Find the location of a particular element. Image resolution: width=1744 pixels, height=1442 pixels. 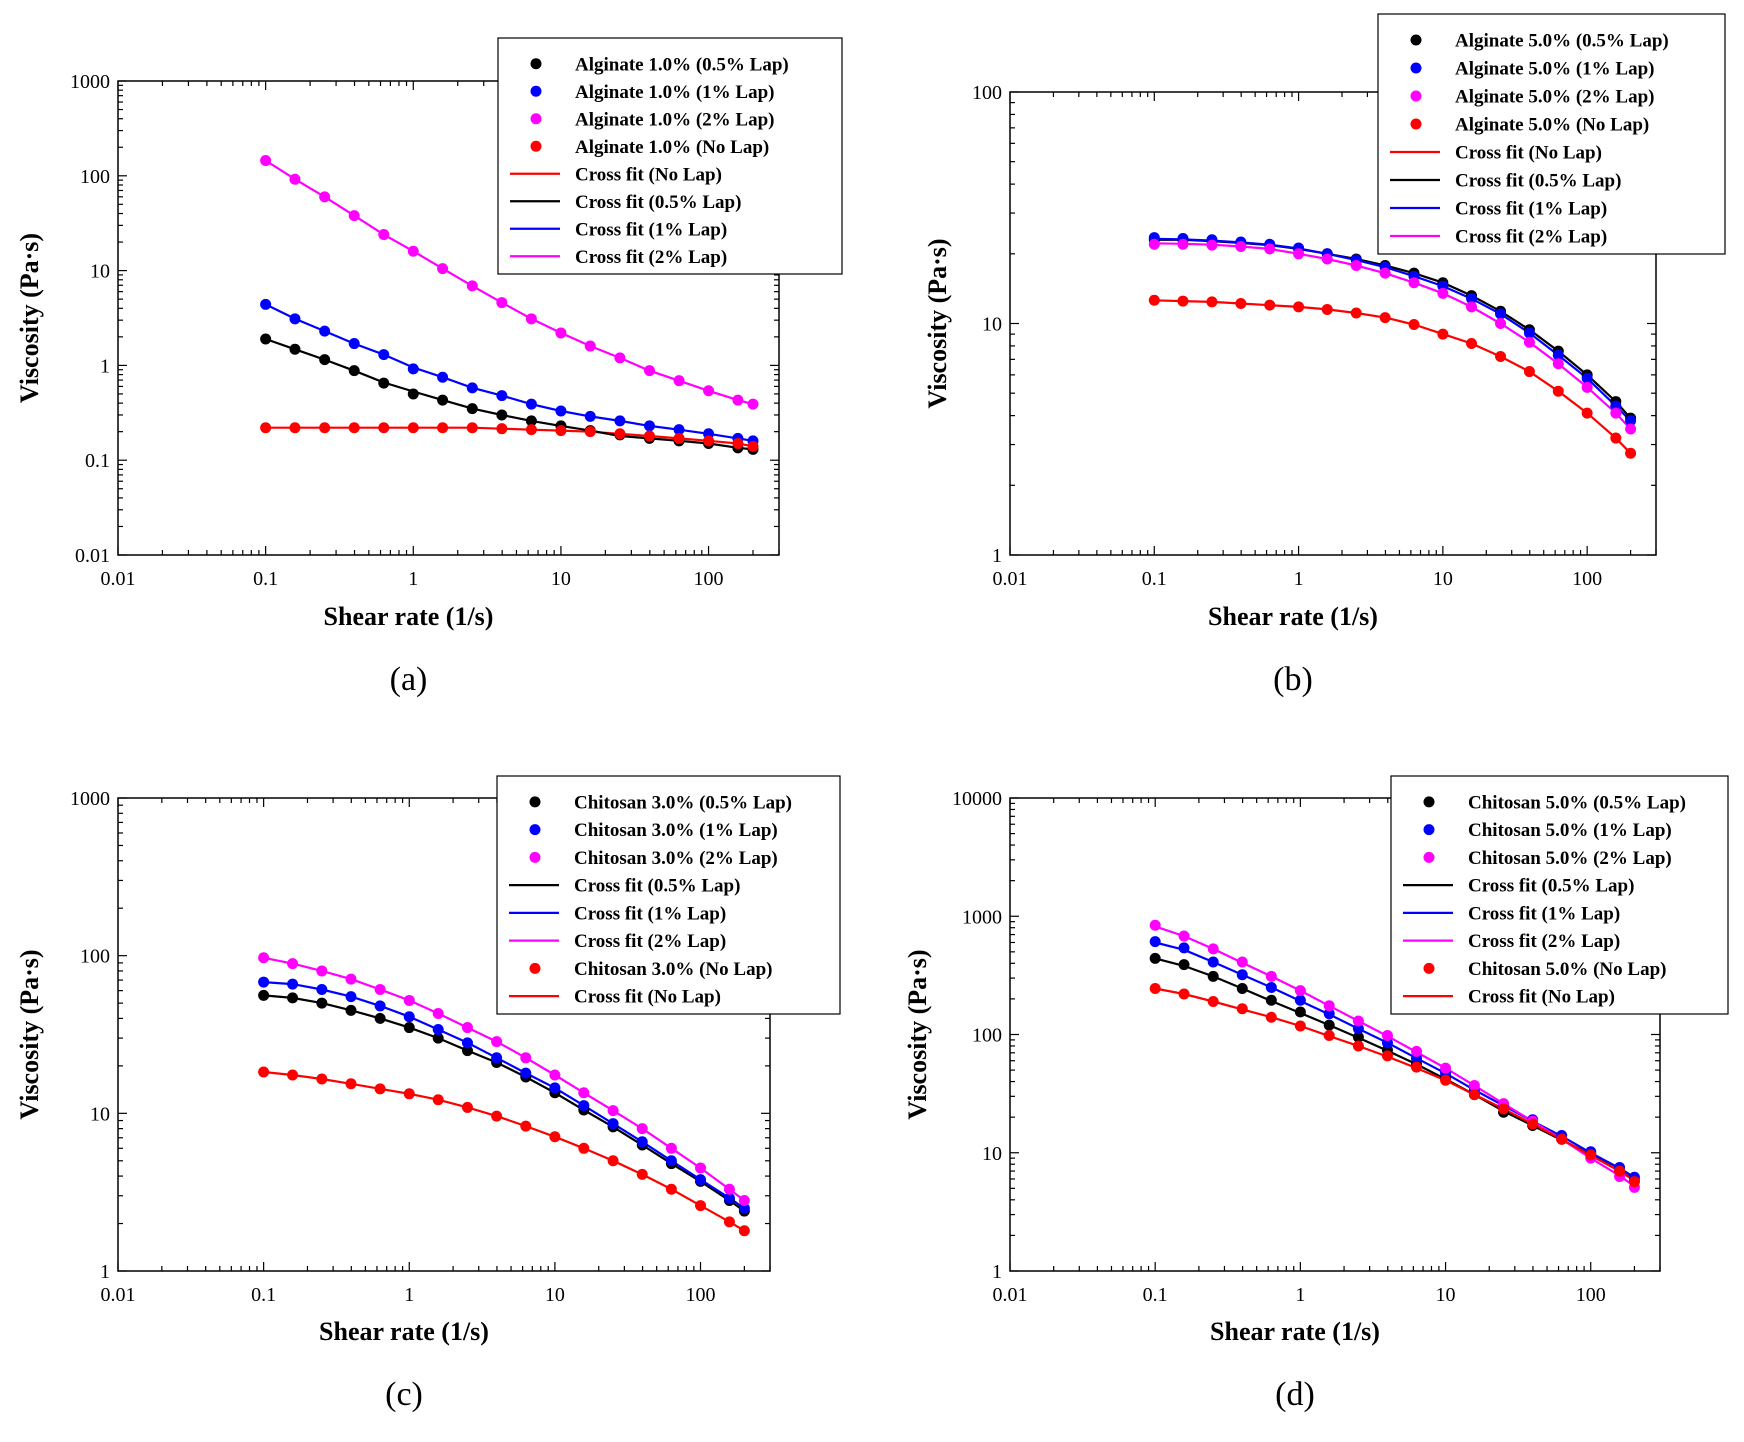

x-axis-label: Shear rate (1/s) is located at coordinates (1293, 616).